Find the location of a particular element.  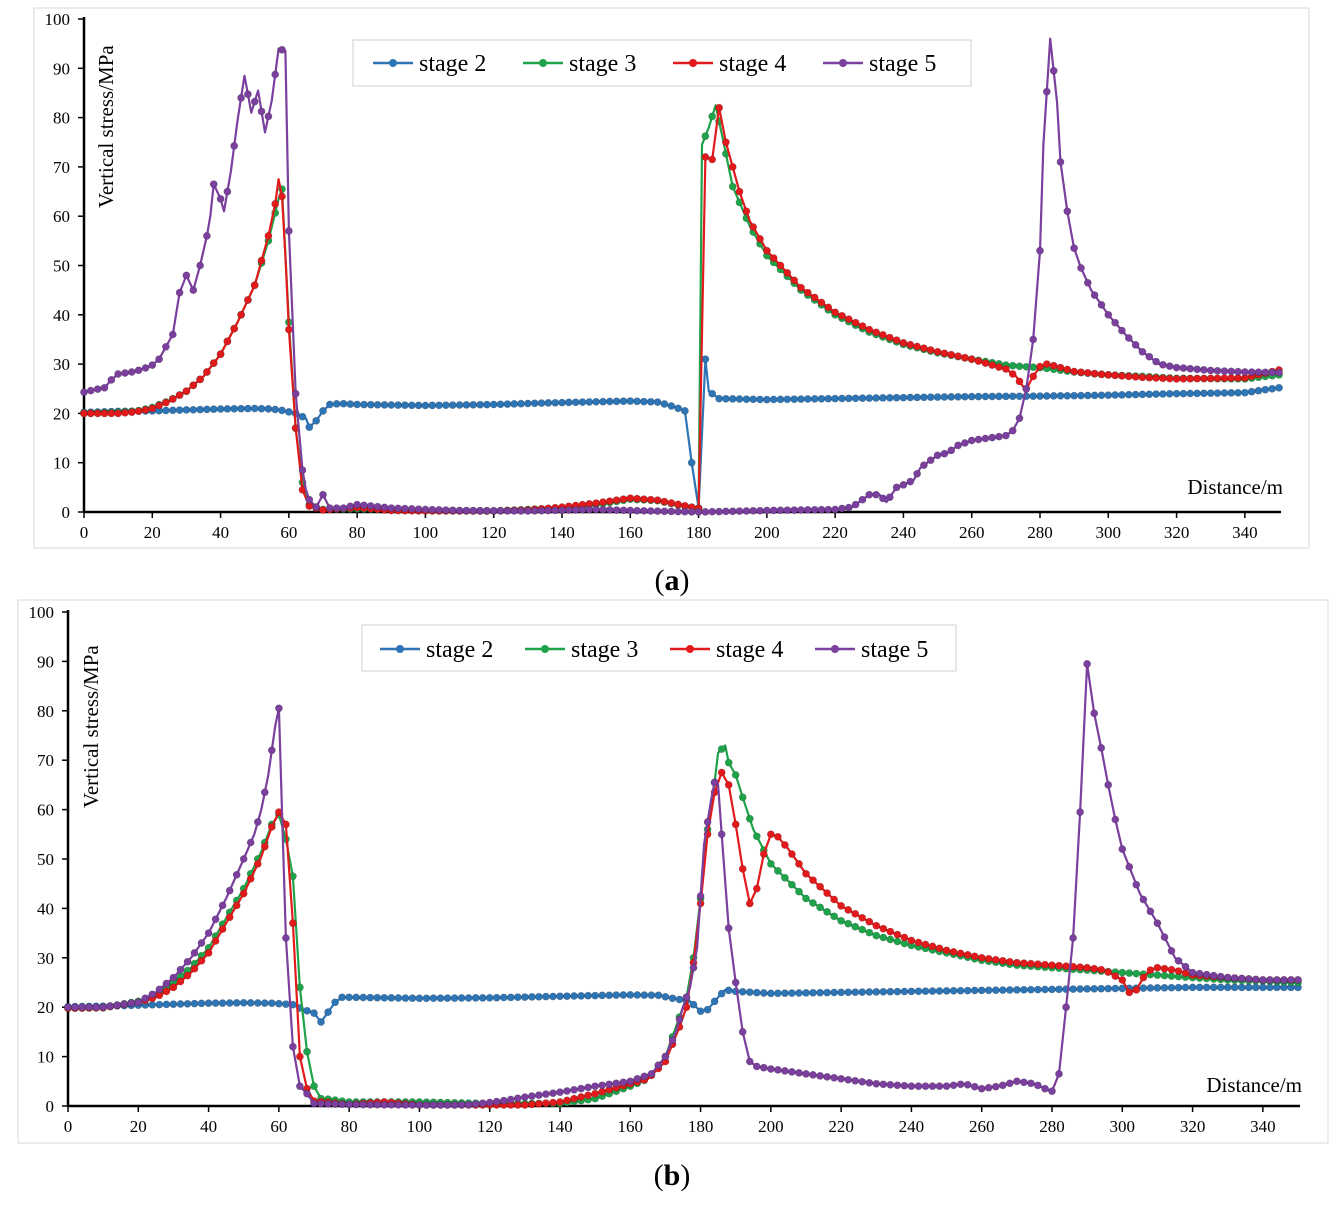

panel-a-x-tick-label: 120 is located at coordinates (494, 532).